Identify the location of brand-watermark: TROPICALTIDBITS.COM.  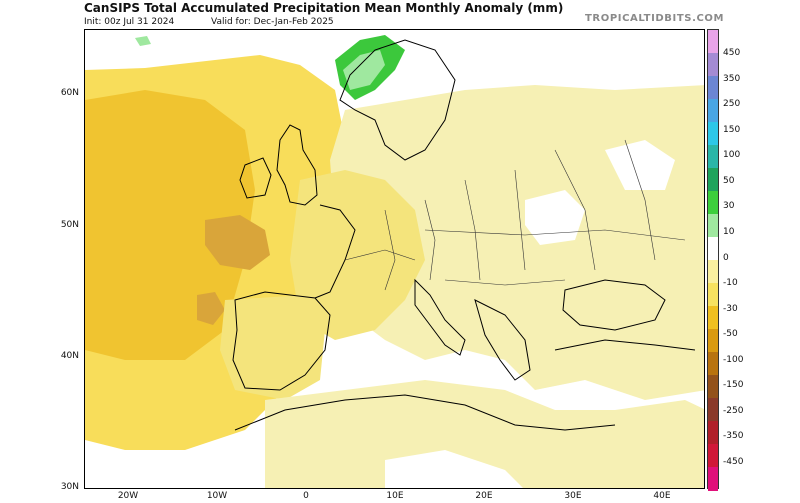
(655, 18).